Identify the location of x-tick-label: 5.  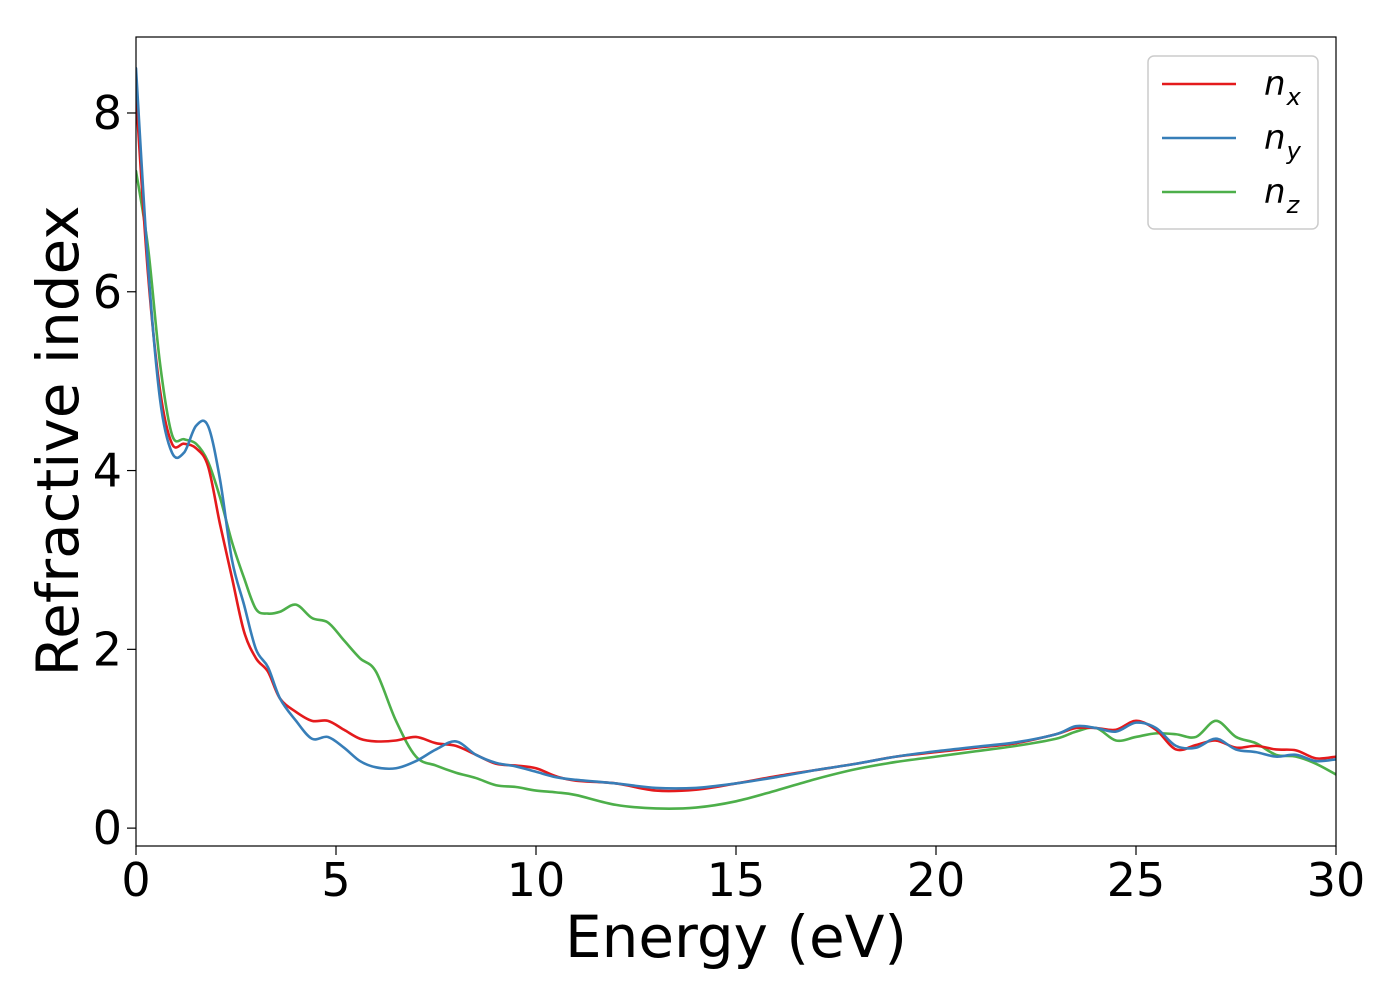
(335, 880).